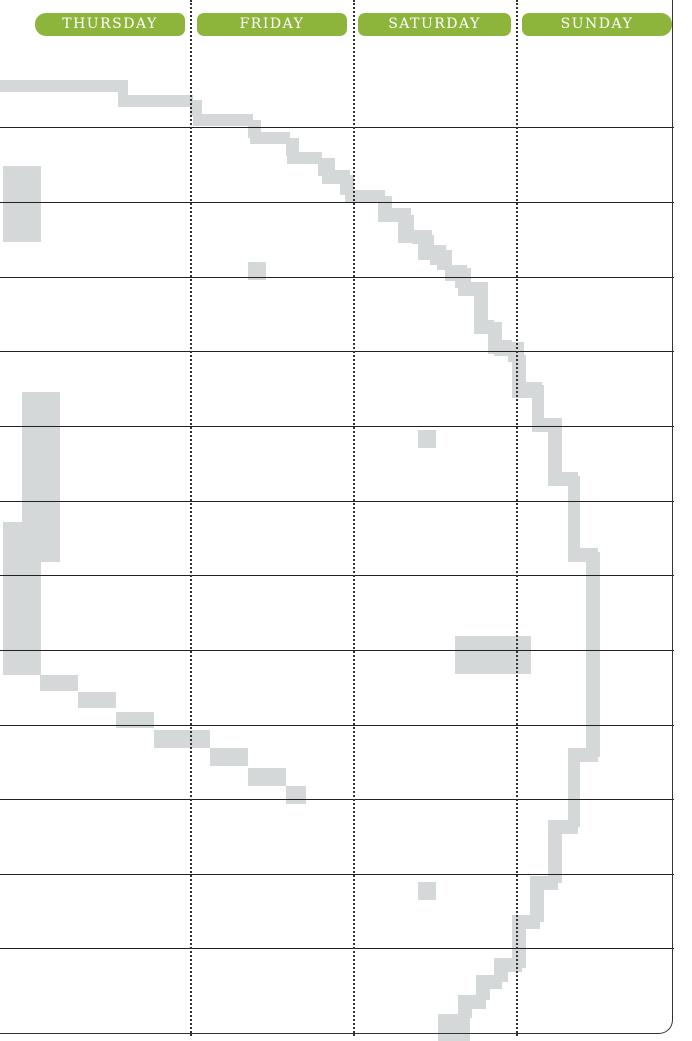 This screenshot has height=1041, width=692. I want to click on day-tab-friday: FRIDAY, so click(272, 24).